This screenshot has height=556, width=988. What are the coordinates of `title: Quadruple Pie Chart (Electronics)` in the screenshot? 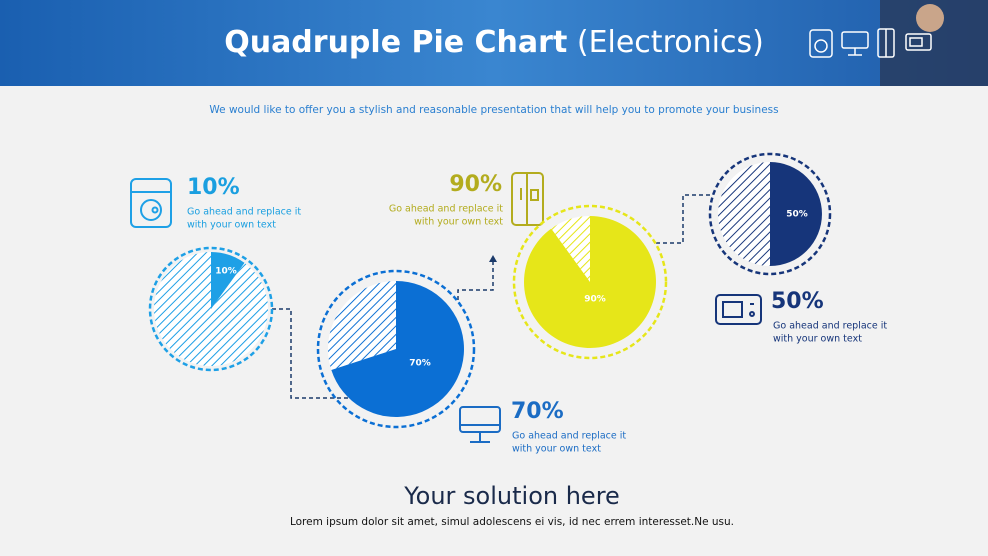 It's located at (494, 42).